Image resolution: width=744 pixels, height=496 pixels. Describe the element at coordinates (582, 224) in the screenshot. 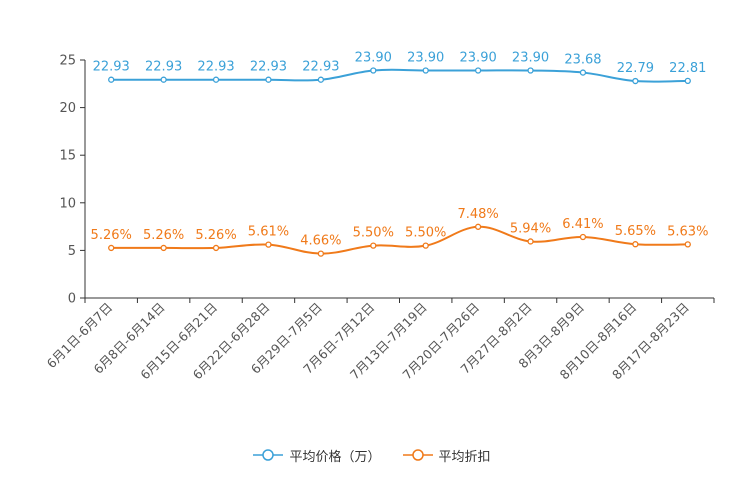

I see `series-1-data-label: 6.41%` at that location.